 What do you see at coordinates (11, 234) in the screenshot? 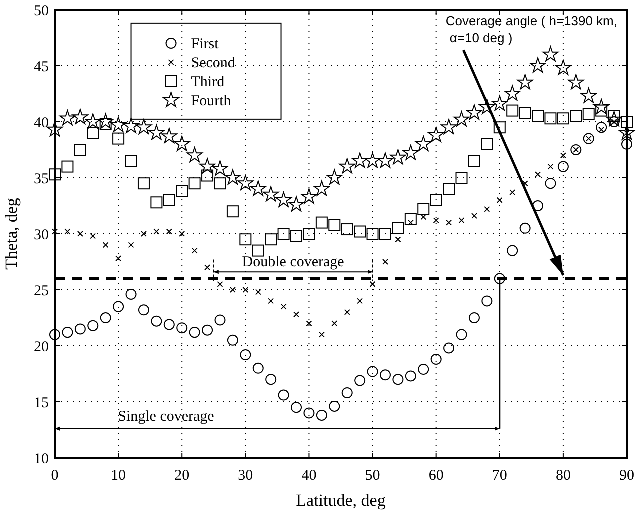
I see `y-axis-title: Theta, deg` at bounding box center [11, 234].